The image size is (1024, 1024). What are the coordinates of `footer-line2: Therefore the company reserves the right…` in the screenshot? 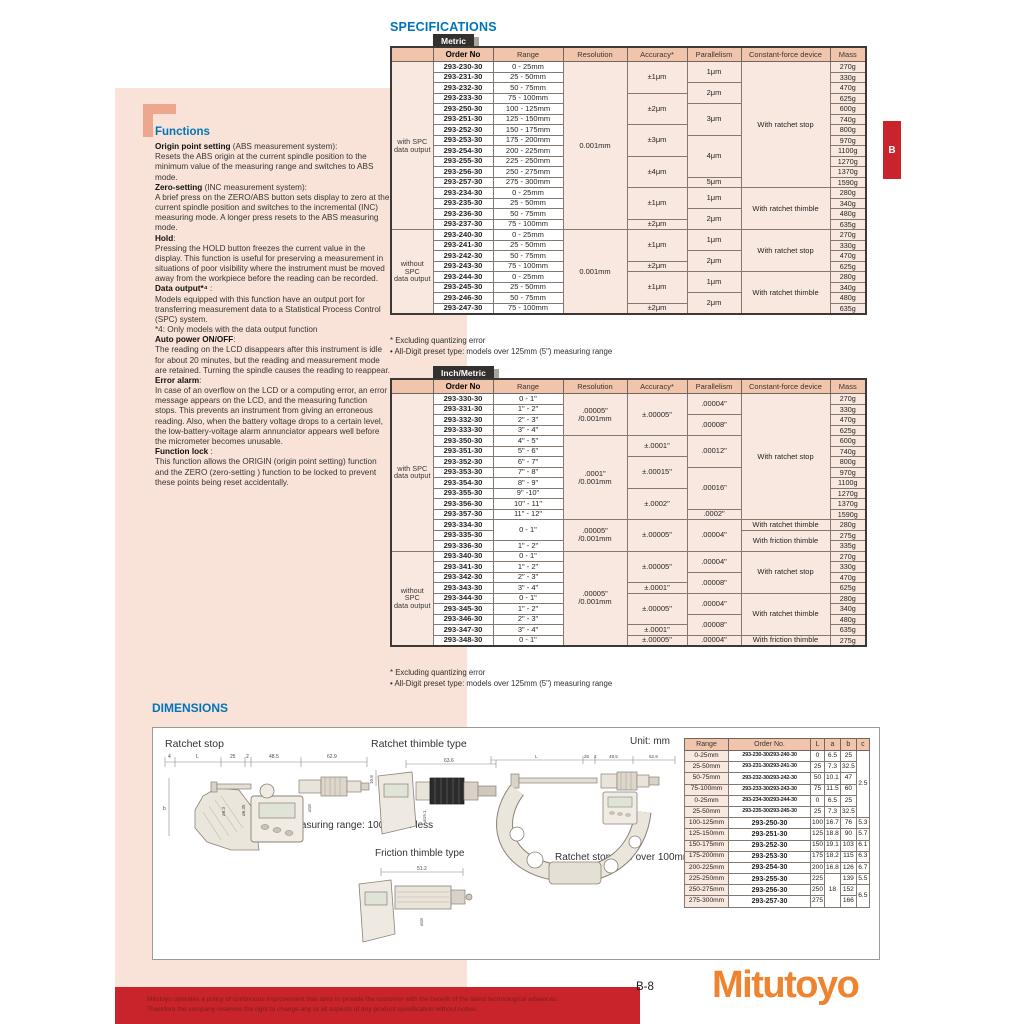 It's located at (312, 1010).